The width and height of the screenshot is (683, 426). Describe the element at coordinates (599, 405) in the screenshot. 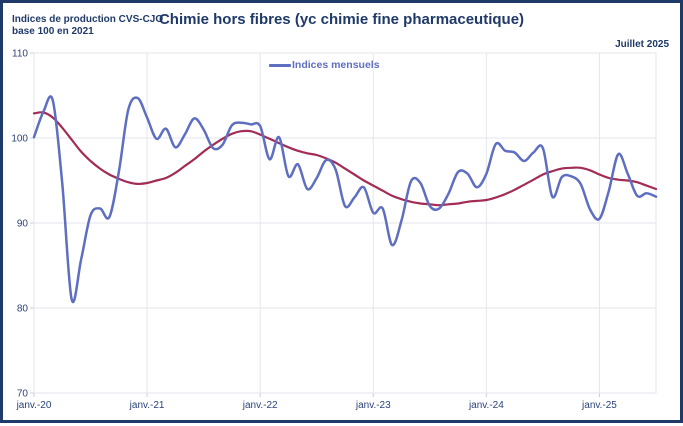

I see `x-tick-label: janv.-25` at that location.